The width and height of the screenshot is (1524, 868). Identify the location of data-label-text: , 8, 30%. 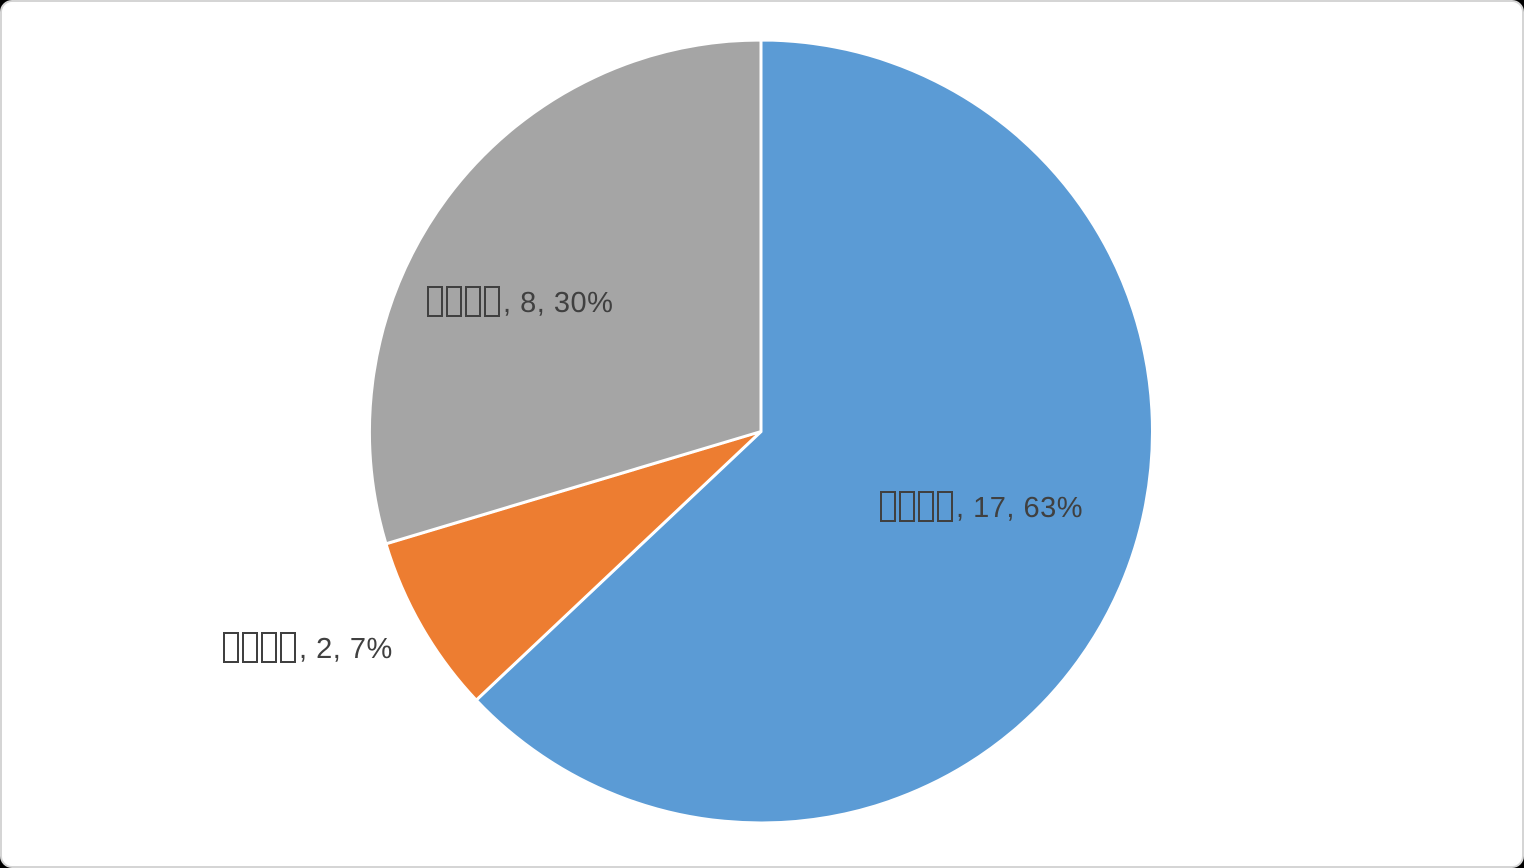
(558, 303).